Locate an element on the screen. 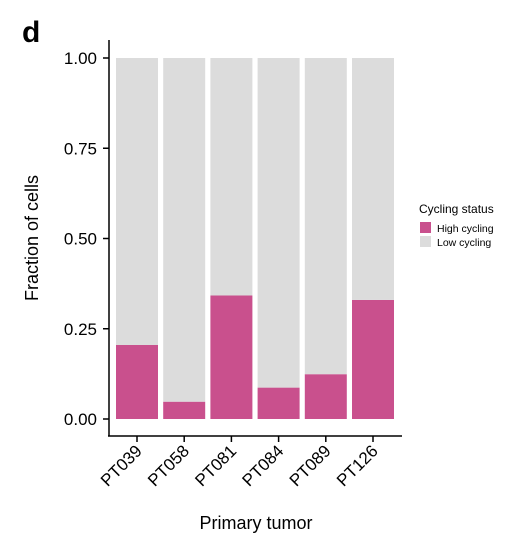  legend-title: Cycling status is located at coordinates (456, 209).